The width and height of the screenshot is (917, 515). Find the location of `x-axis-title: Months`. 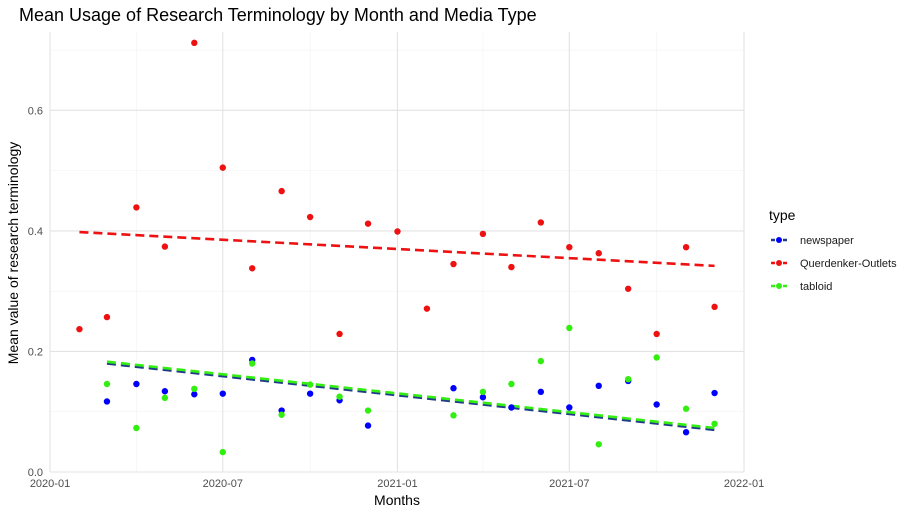

x-axis-title: Months is located at coordinates (397, 500).